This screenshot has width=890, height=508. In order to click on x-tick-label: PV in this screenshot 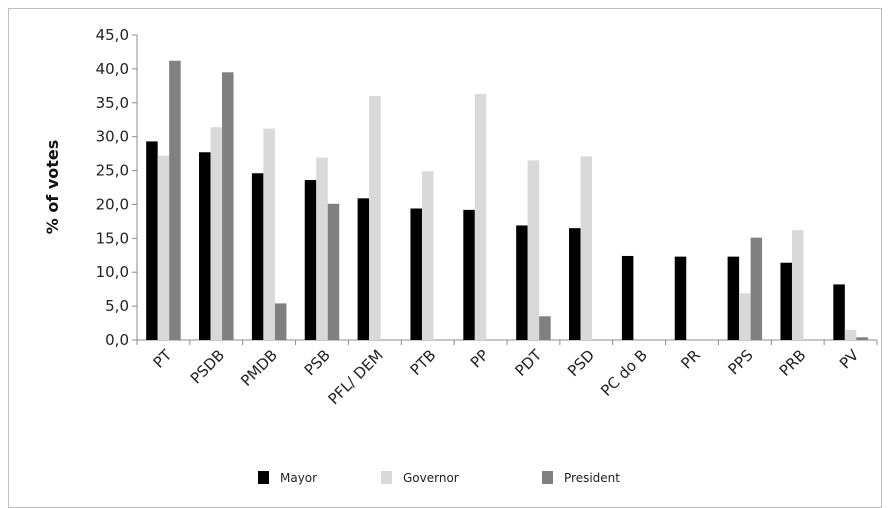, I will do `click(849, 359)`.